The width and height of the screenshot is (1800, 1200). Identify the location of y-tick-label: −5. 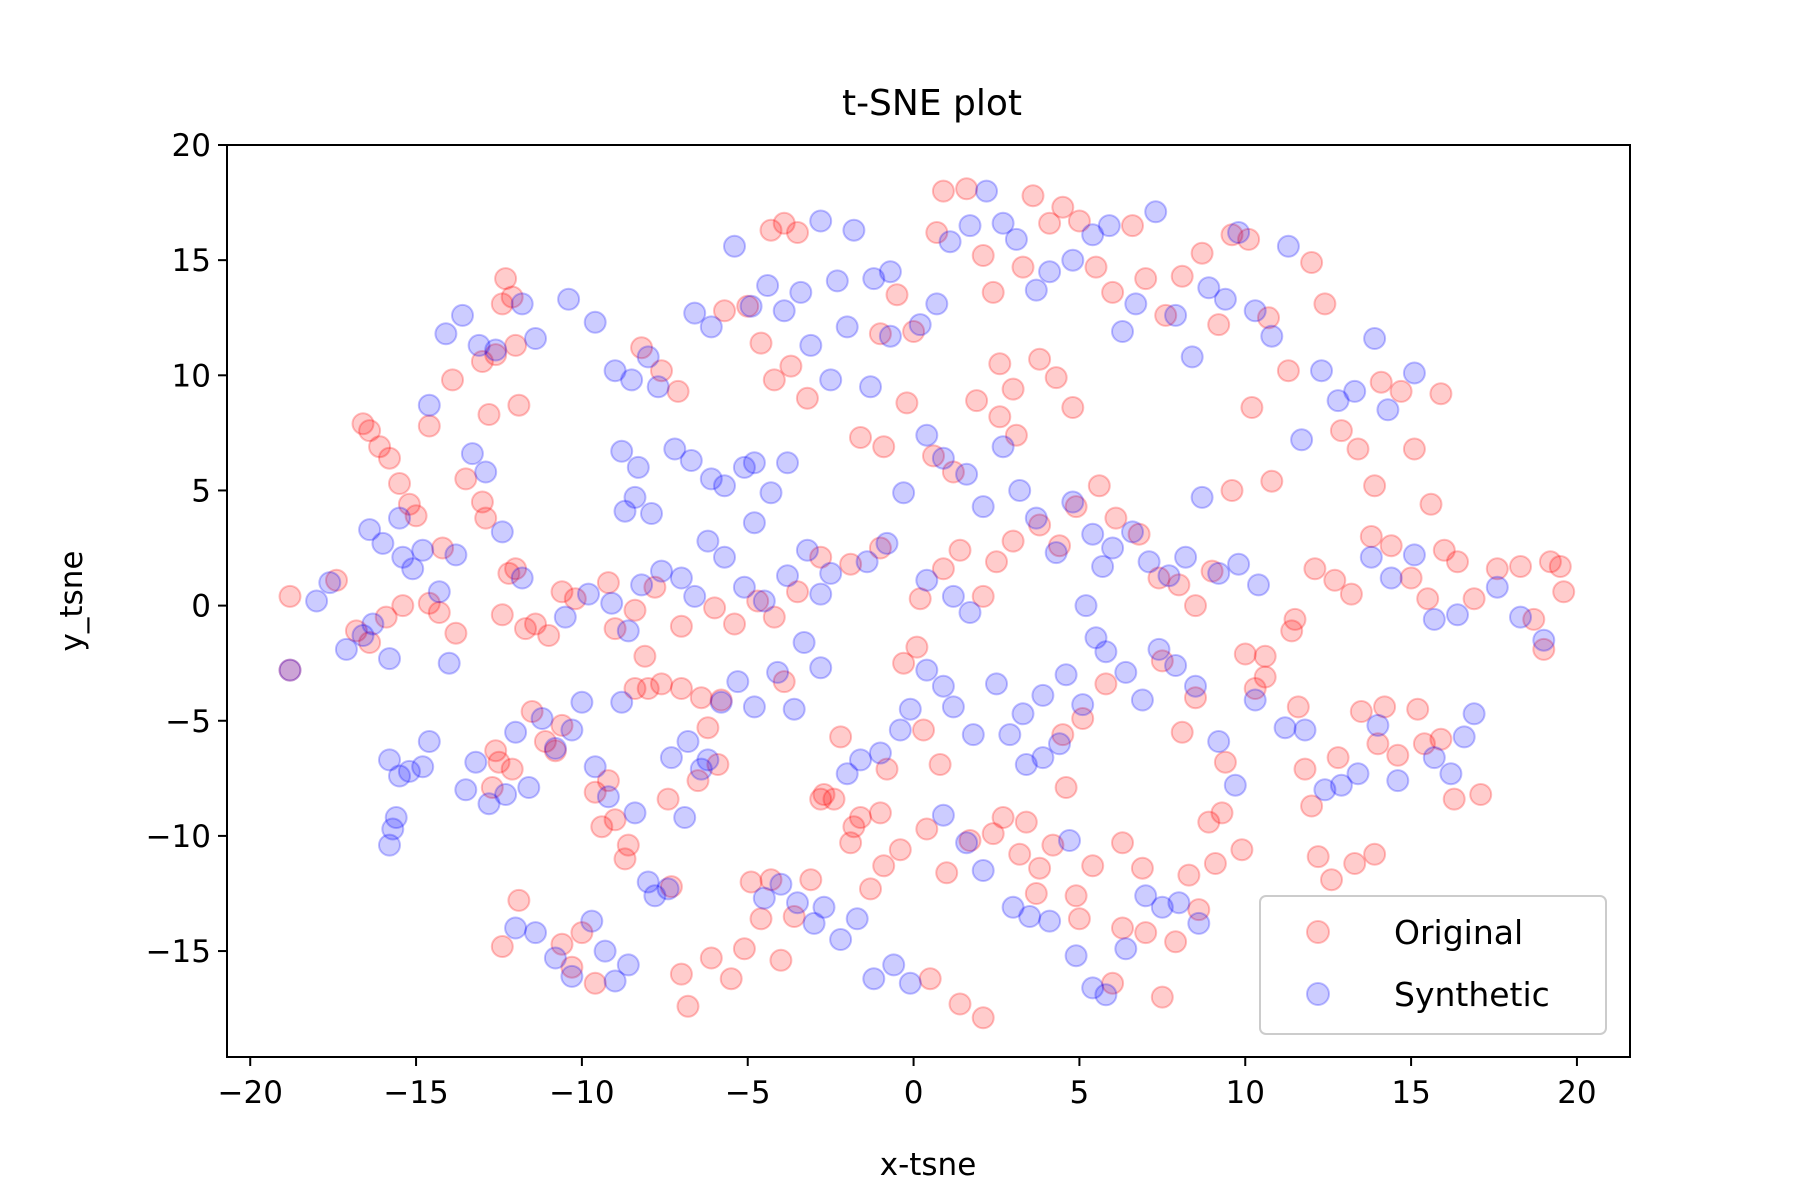
(188, 722).